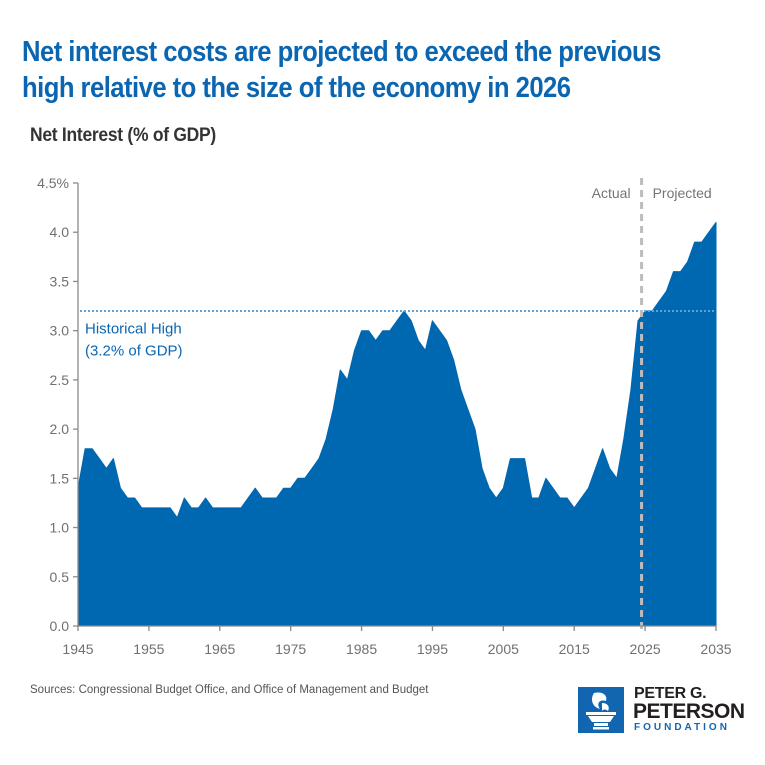 The image size is (765, 765). What do you see at coordinates (60, 281) in the screenshot?
I see `y-tick-label: 3.5` at bounding box center [60, 281].